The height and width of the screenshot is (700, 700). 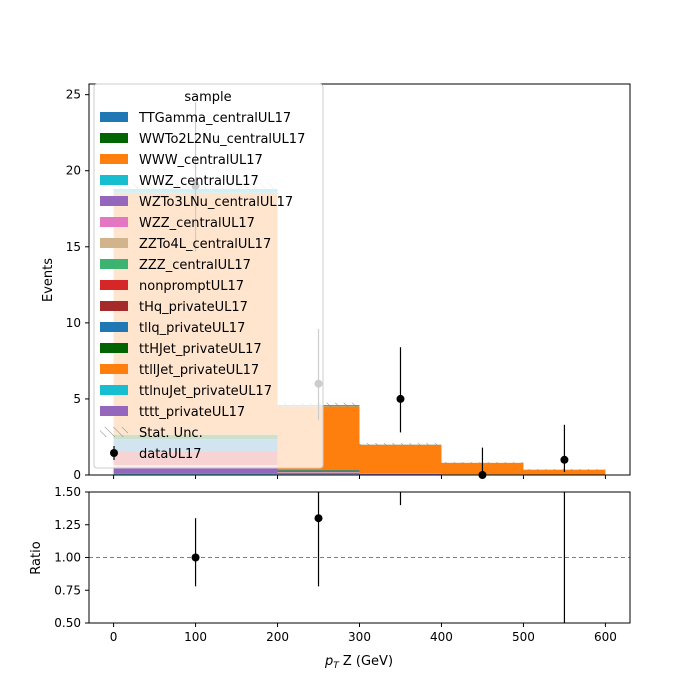 What do you see at coordinates (441, 637) in the screenshot?
I see `x-tick-label: 400` at bounding box center [441, 637].